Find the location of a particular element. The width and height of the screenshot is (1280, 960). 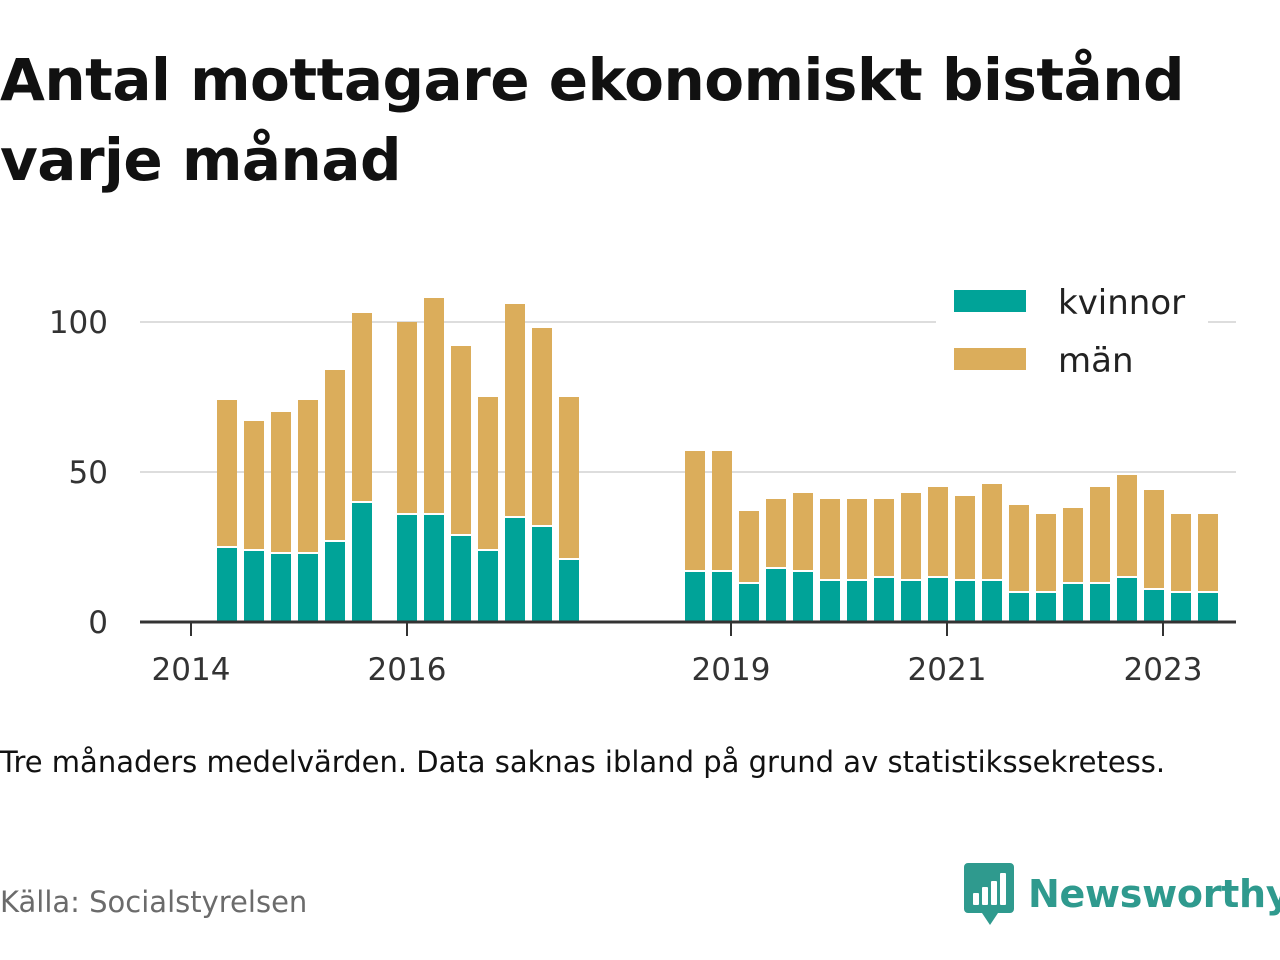

source-label: Källa: Socialstyrelsen is located at coordinates (154, 902).